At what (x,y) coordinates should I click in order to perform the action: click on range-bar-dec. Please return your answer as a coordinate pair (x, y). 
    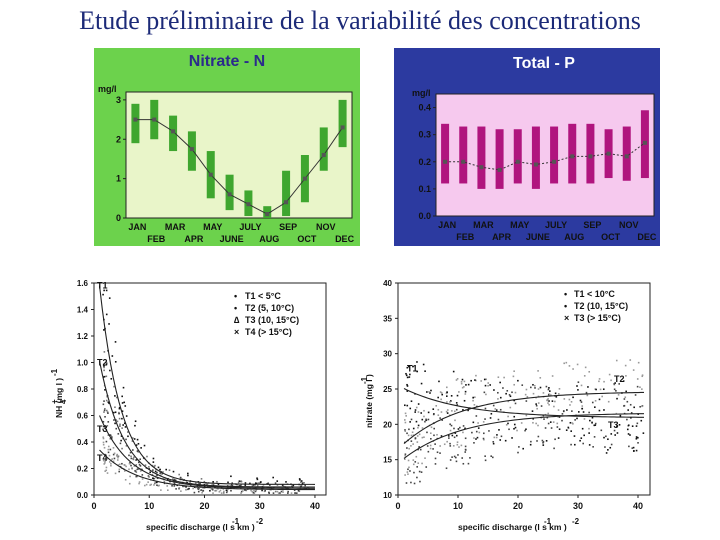
    Looking at the image, I should click on (342, 123).